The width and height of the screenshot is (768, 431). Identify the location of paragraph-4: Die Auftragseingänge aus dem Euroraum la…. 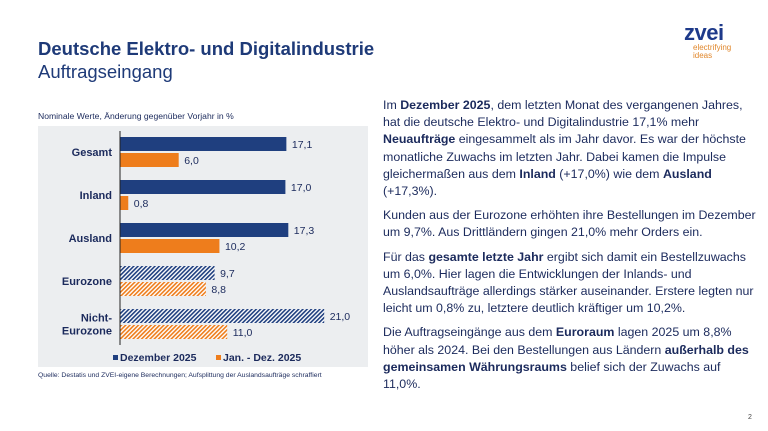
(570, 358).